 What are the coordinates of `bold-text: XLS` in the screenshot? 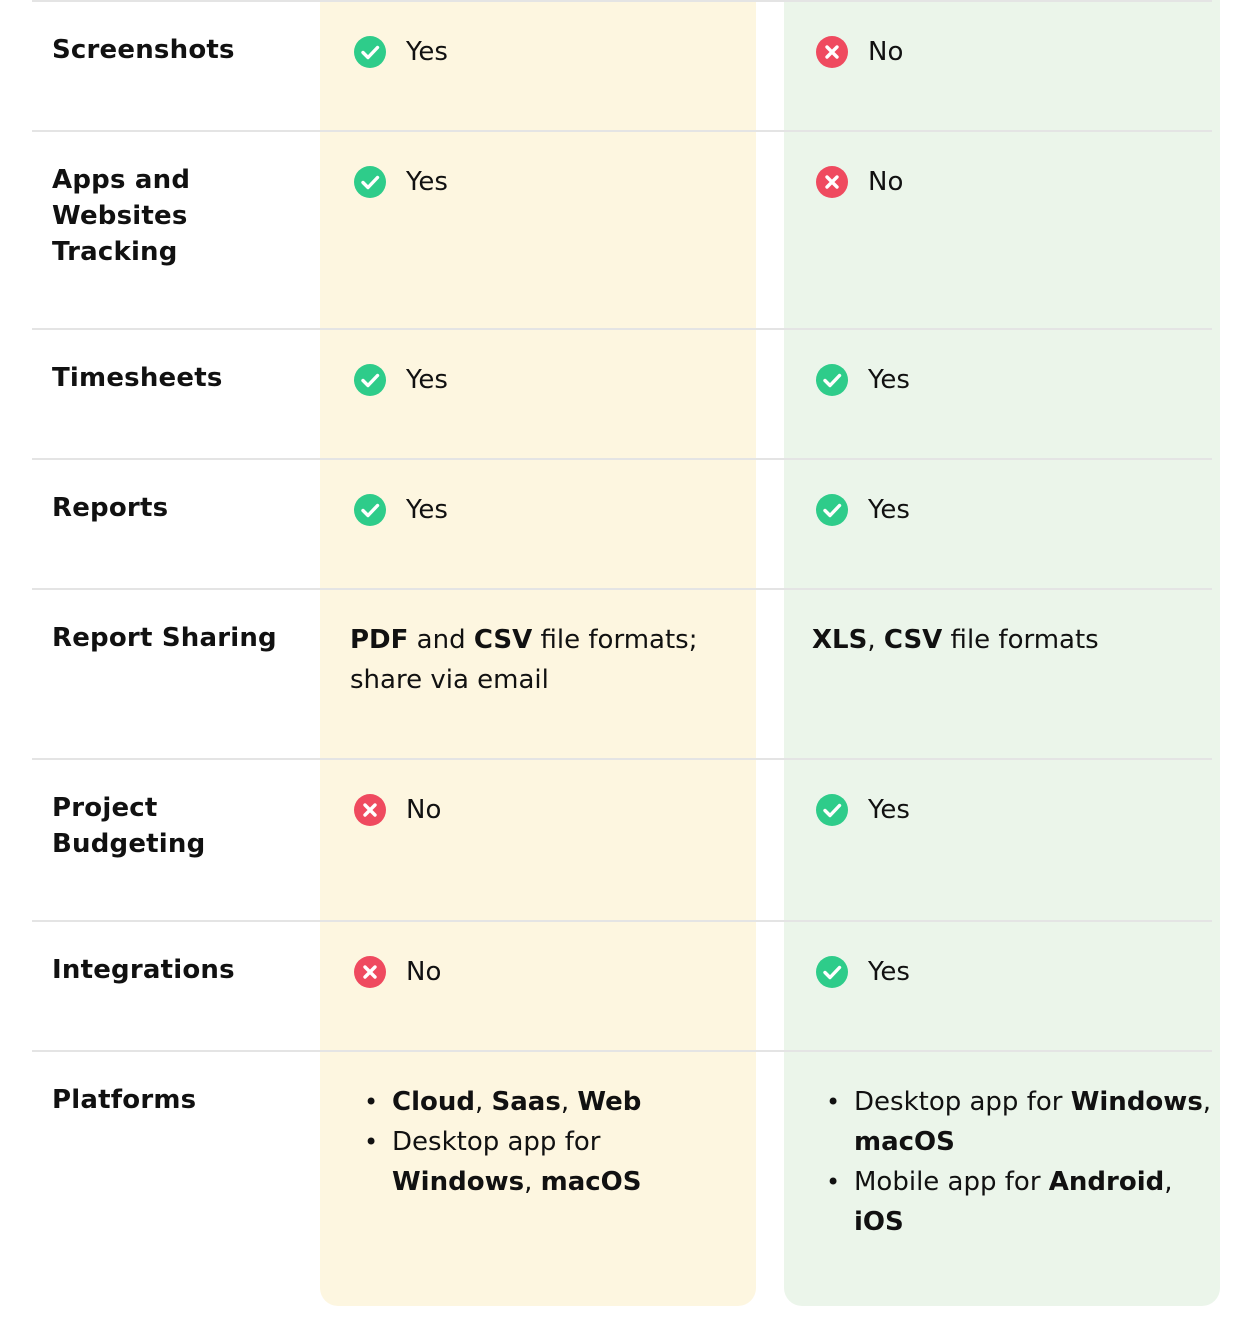 It's located at (840, 640).